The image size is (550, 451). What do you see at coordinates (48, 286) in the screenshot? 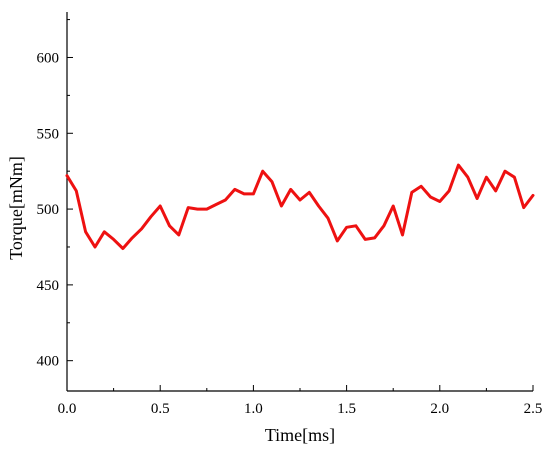
I see `y-tick-label: 450` at bounding box center [48, 286].